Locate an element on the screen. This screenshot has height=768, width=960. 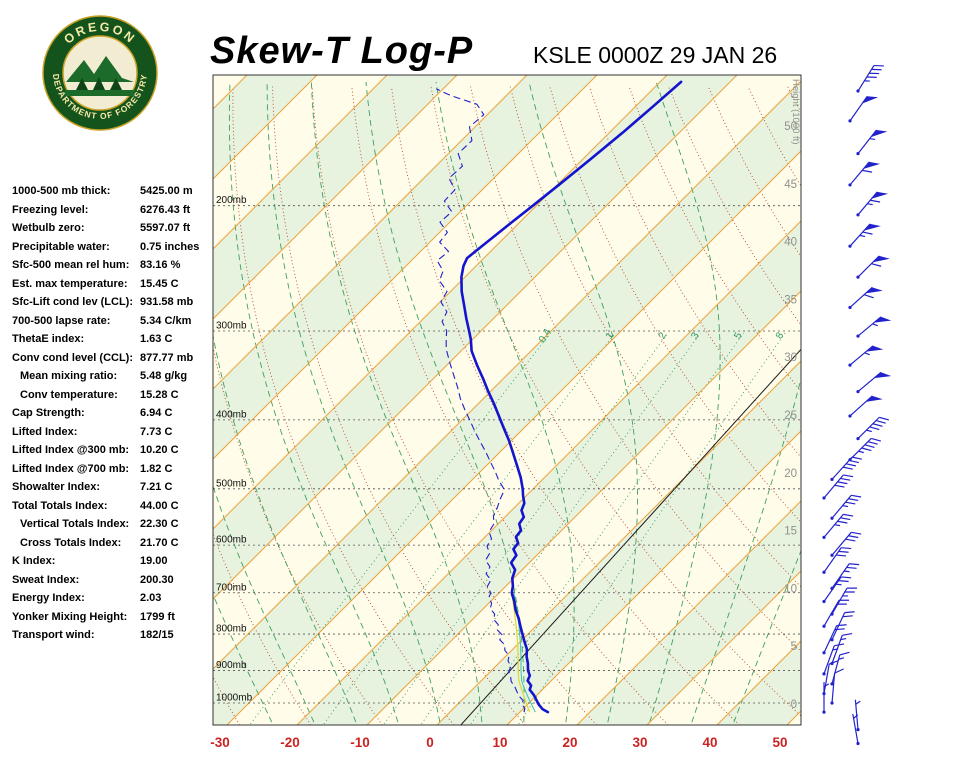
stat-row: Conv temperature: 15.28 C is located at coordinates (112, 398).